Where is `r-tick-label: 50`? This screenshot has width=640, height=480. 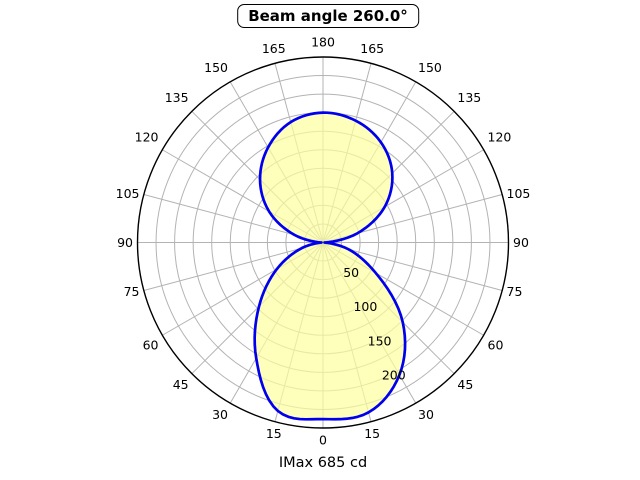 r-tick-label: 50 is located at coordinates (351, 272).